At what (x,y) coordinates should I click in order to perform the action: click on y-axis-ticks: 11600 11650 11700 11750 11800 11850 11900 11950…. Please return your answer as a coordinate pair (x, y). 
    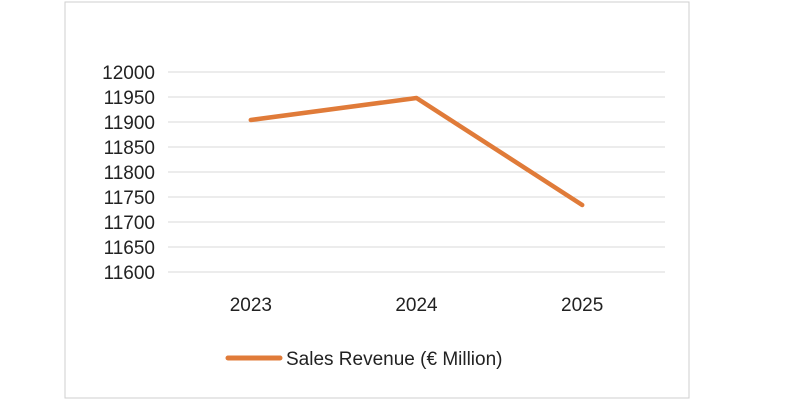
    Looking at the image, I should click on (128, 173).